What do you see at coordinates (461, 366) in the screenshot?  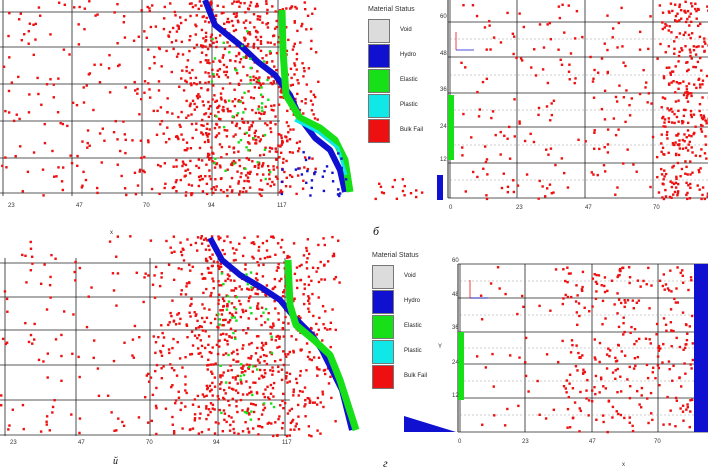 I see `elastic-column` at bounding box center [461, 366].